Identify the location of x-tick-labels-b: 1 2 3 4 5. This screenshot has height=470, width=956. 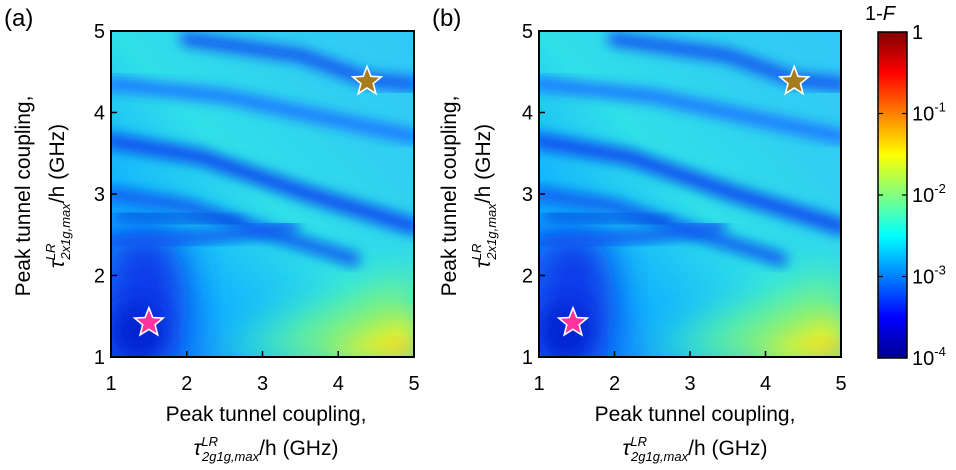
(689, 384).